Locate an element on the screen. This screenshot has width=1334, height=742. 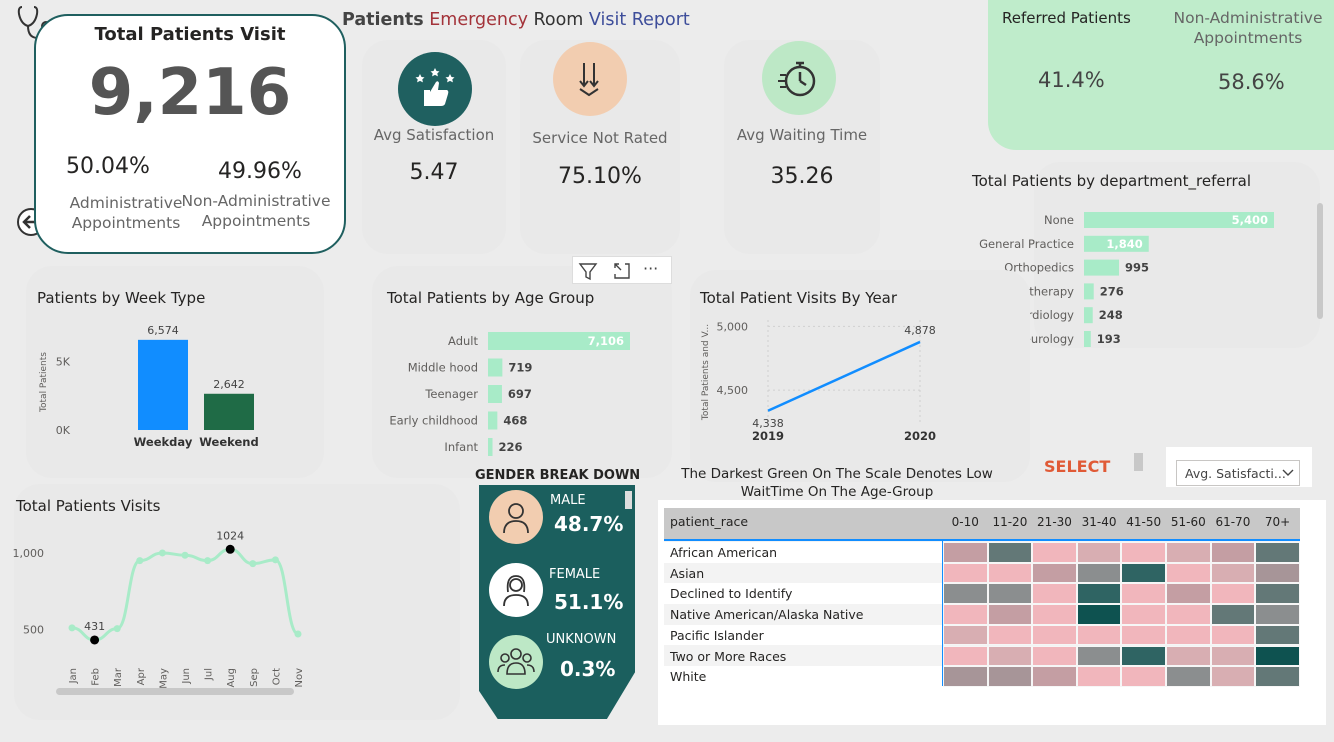
page-title: Patients Emergency Room Visit Report is located at coordinates (516, 20).